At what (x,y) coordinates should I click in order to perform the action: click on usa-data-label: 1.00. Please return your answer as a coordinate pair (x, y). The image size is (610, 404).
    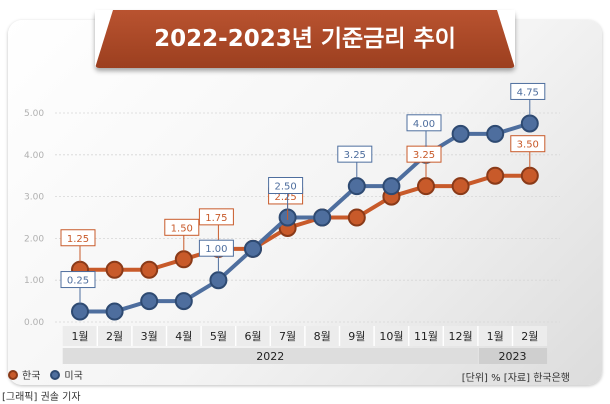
    Looking at the image, I should click on (216, 249).